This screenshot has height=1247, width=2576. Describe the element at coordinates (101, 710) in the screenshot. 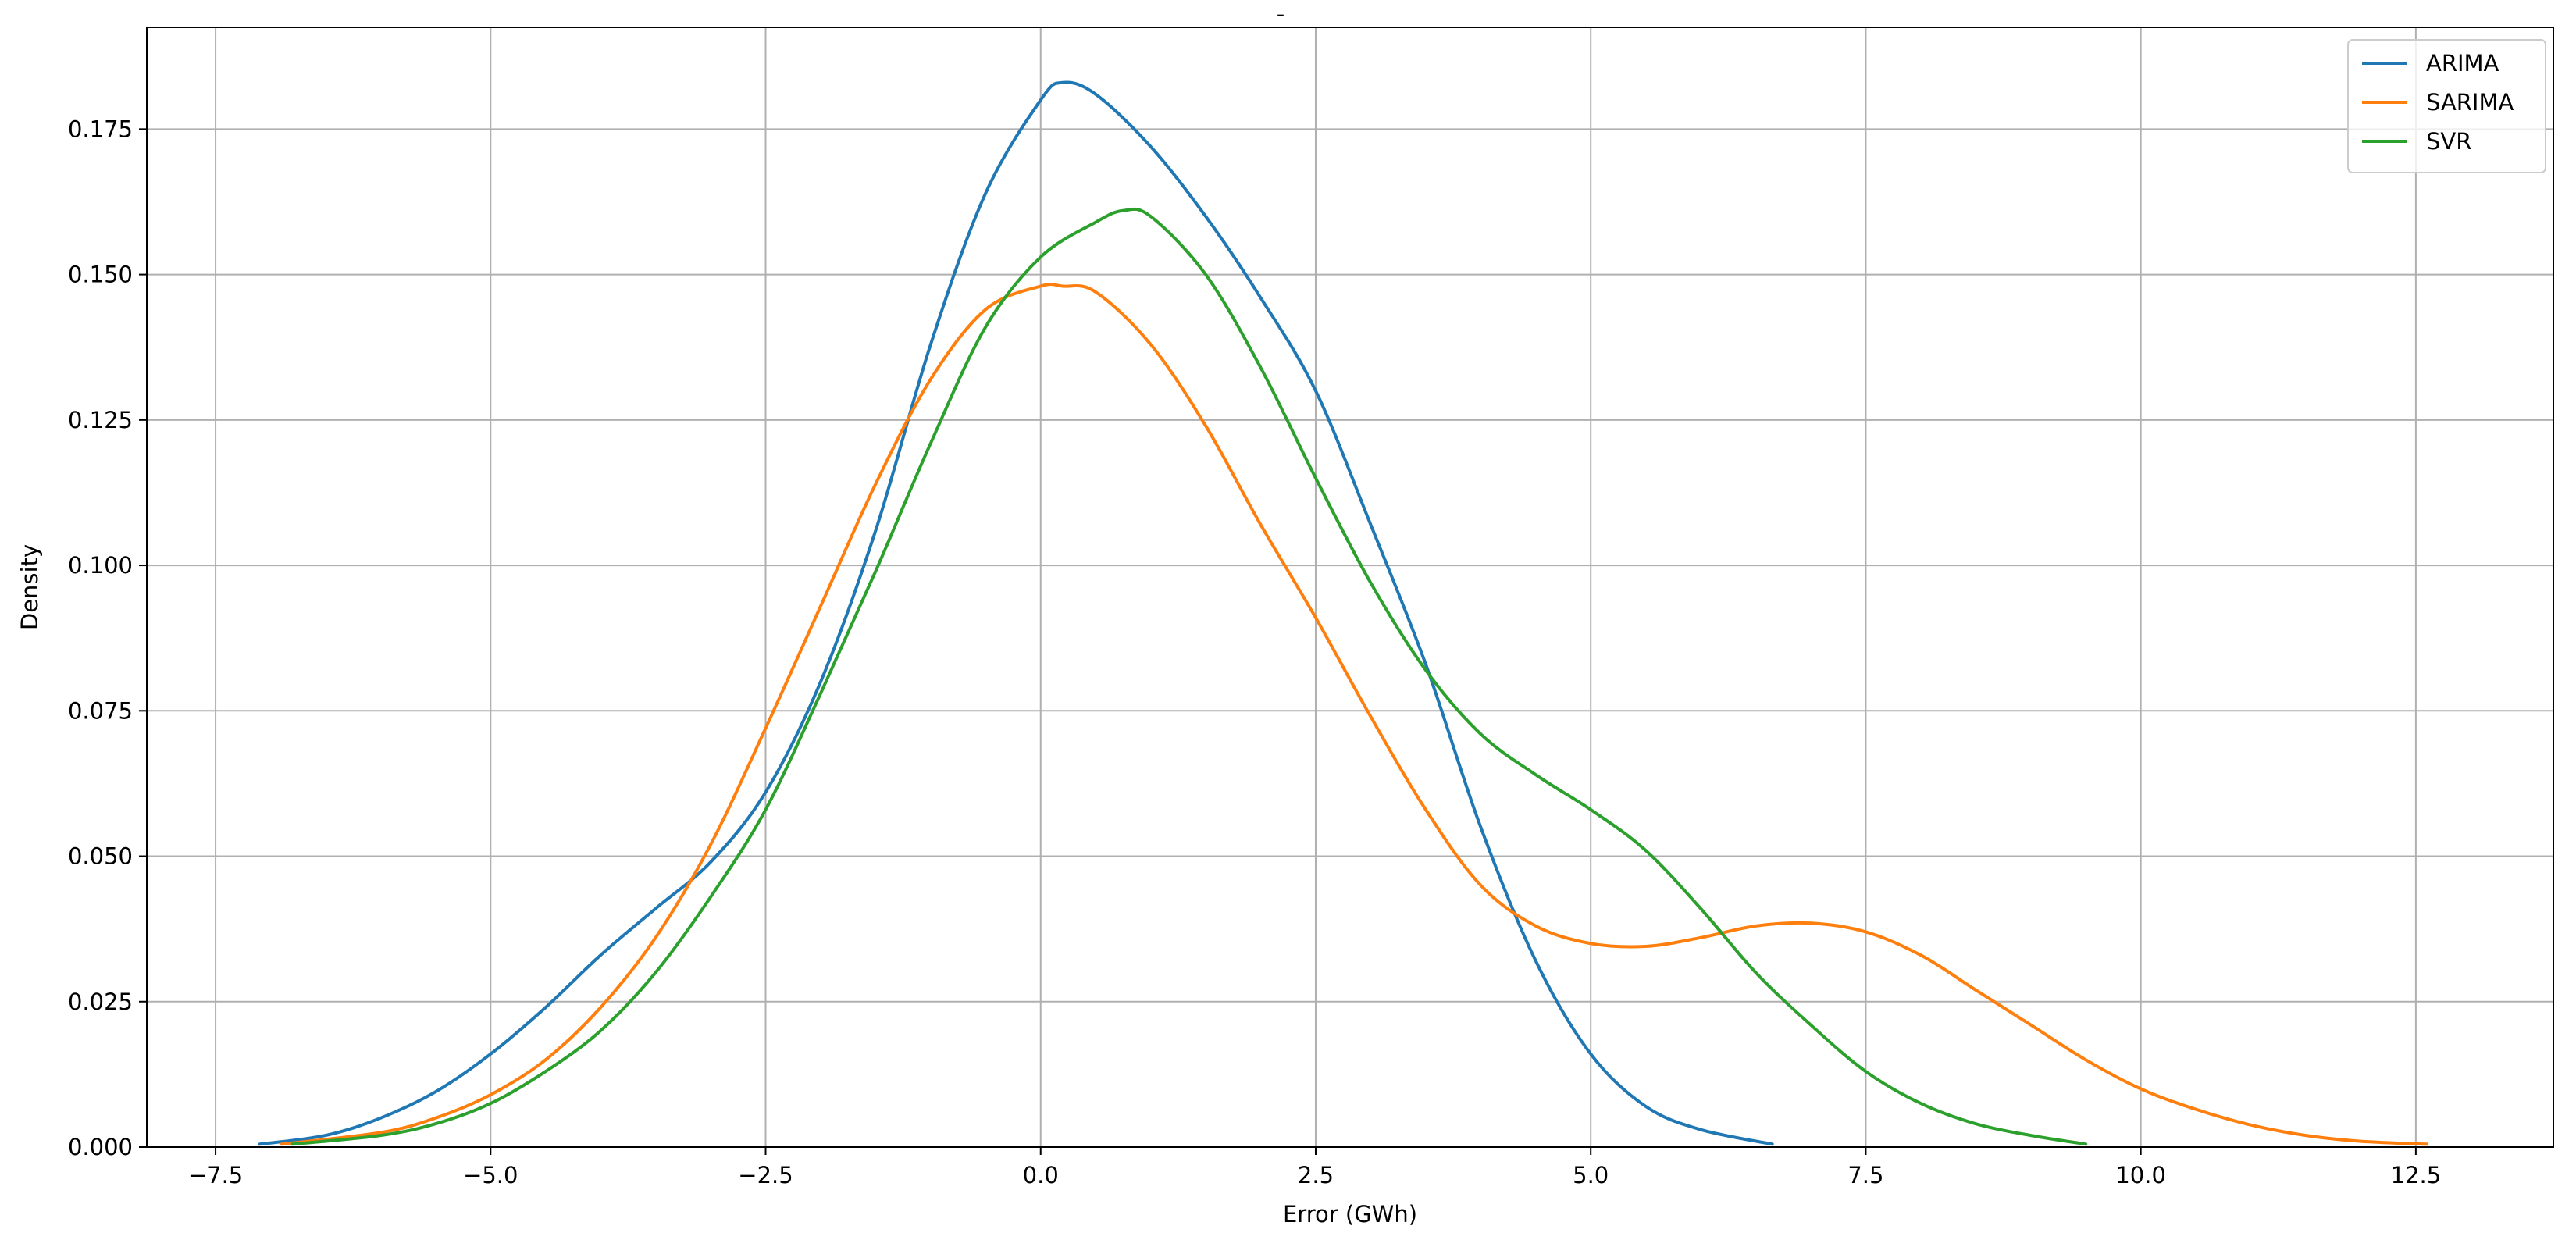

I see `y-tick-label: 0.075` at that location.